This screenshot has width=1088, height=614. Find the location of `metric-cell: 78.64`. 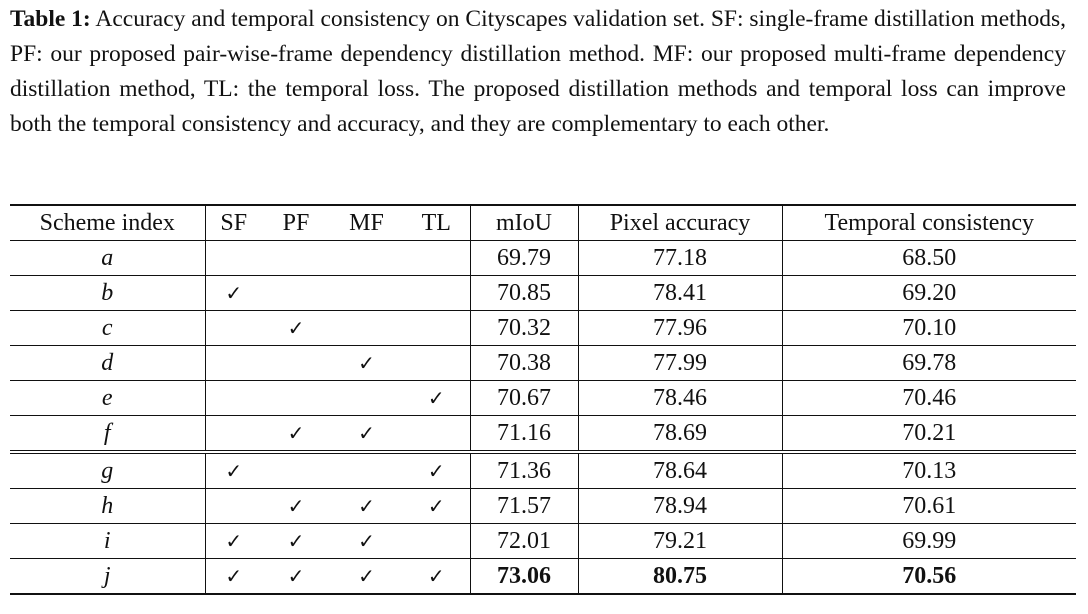

metric-cell: 78.64 is located at coordinates (680, 470).